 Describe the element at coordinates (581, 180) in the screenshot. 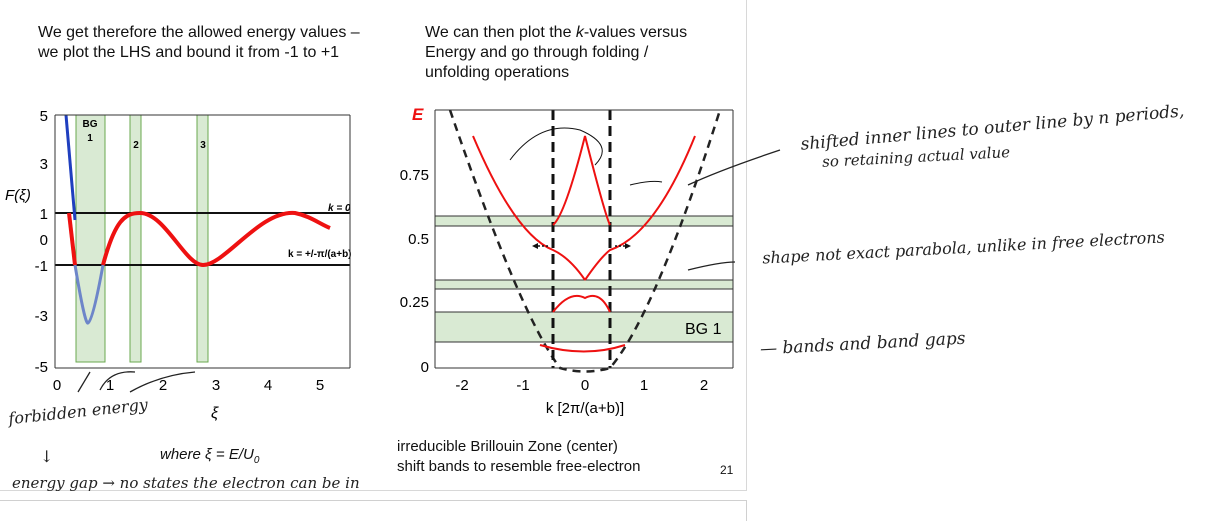

I see `band-red-inner` at that location.